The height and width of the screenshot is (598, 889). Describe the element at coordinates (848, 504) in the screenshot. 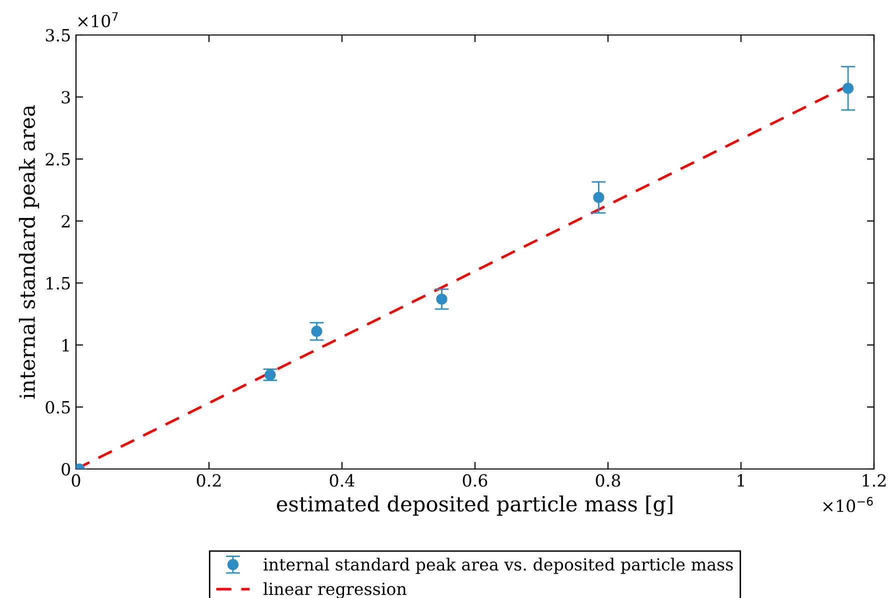

I see `text: ×10$^{−6}$` at that location.